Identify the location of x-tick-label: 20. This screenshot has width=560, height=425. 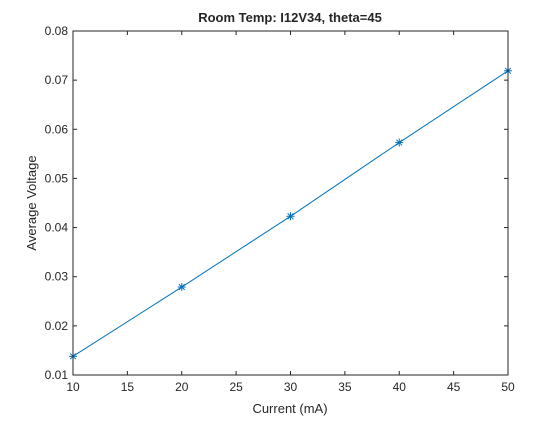
(182, 387).